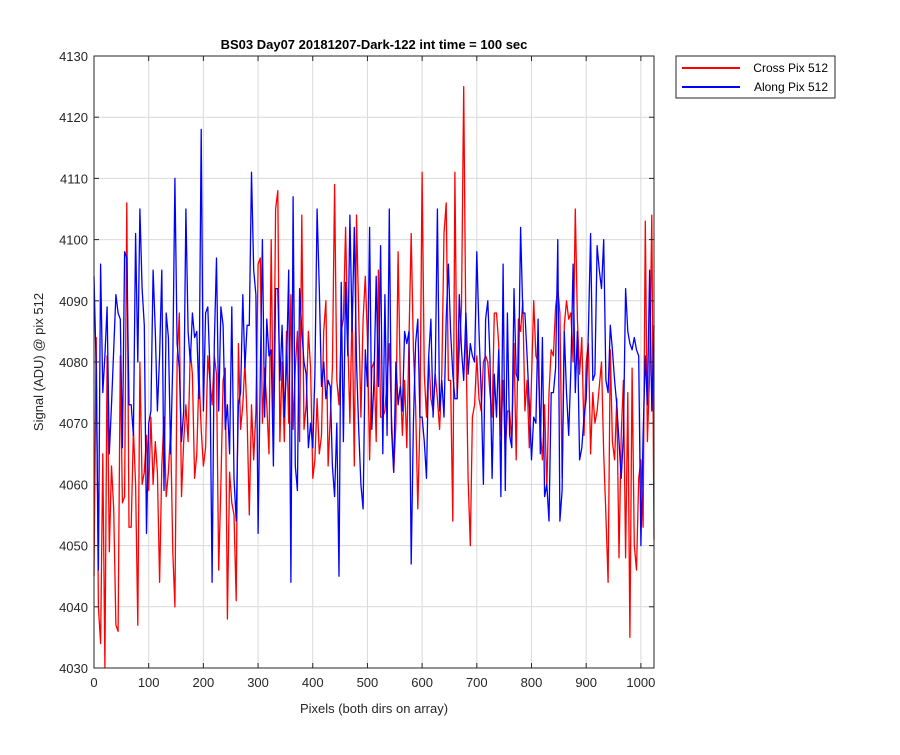 The height and width of the screenshot is (755, 900). I want to click on x-tick-label: 800, so click(532, 682).